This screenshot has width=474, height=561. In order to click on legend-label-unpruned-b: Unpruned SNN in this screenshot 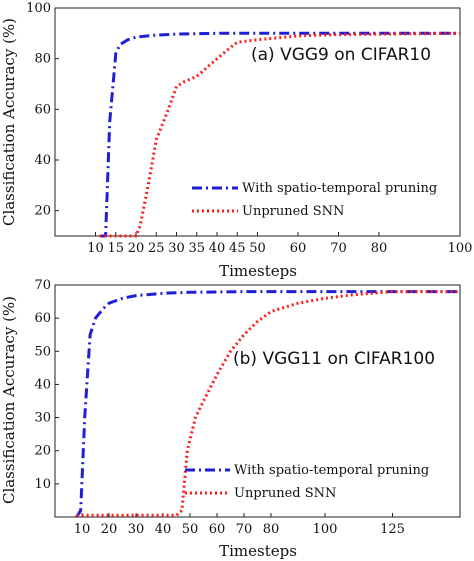, I will do `click(285, 493)`.